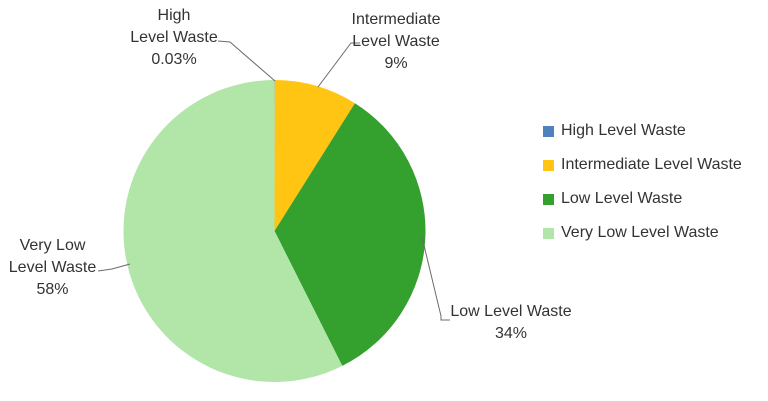  Describe the element at coordinates (511, 311) in the screenshot. I see `callout-line: Low Level Waste` at that location.